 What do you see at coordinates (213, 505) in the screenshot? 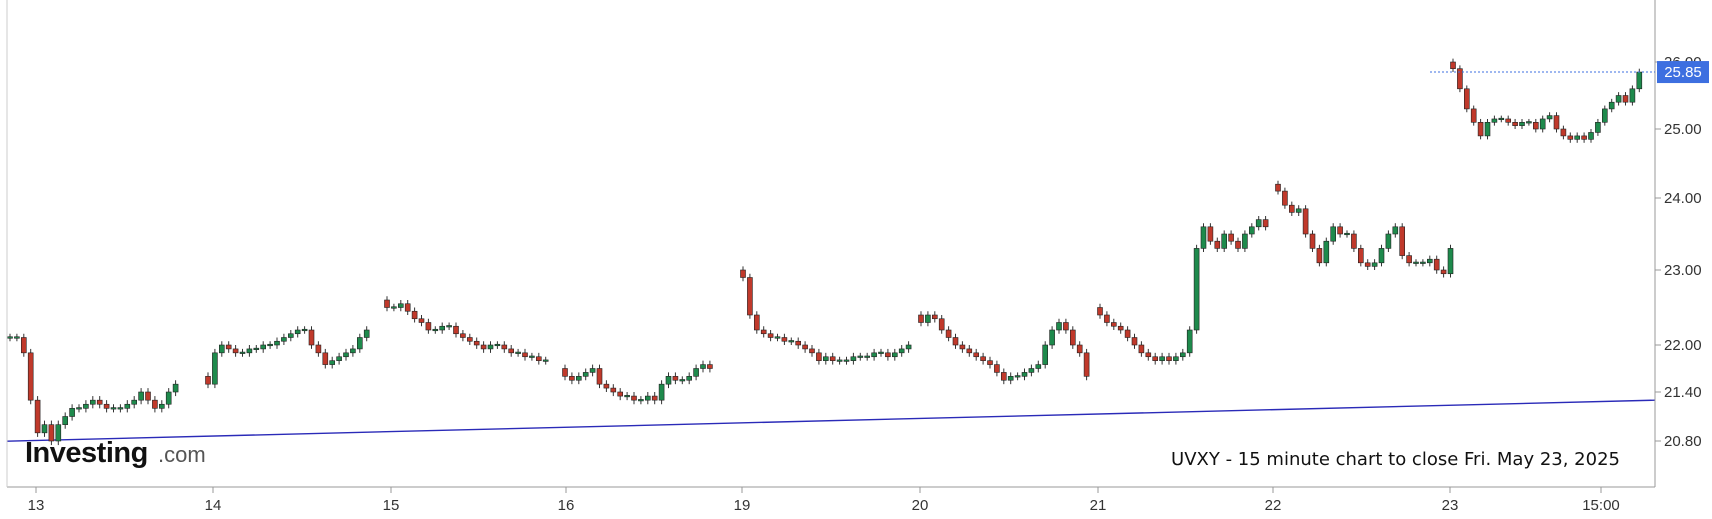
I see `x-tick-label: 14` at bounding box center [213, 505].